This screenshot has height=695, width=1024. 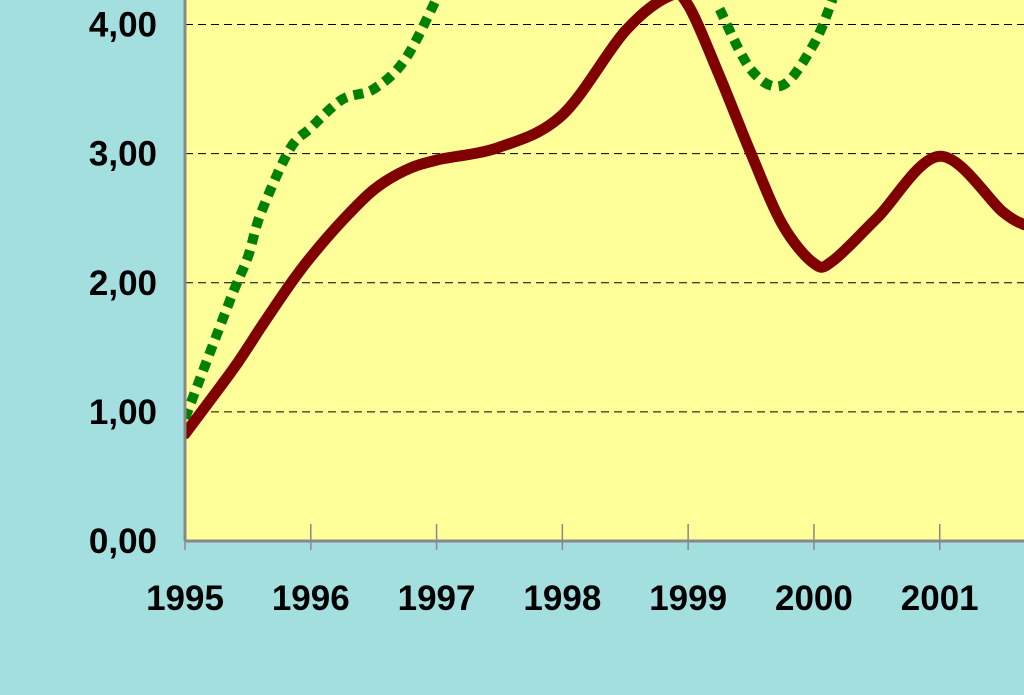 I want to click on x-tick-label: 1996, so click(x=311, y=598).